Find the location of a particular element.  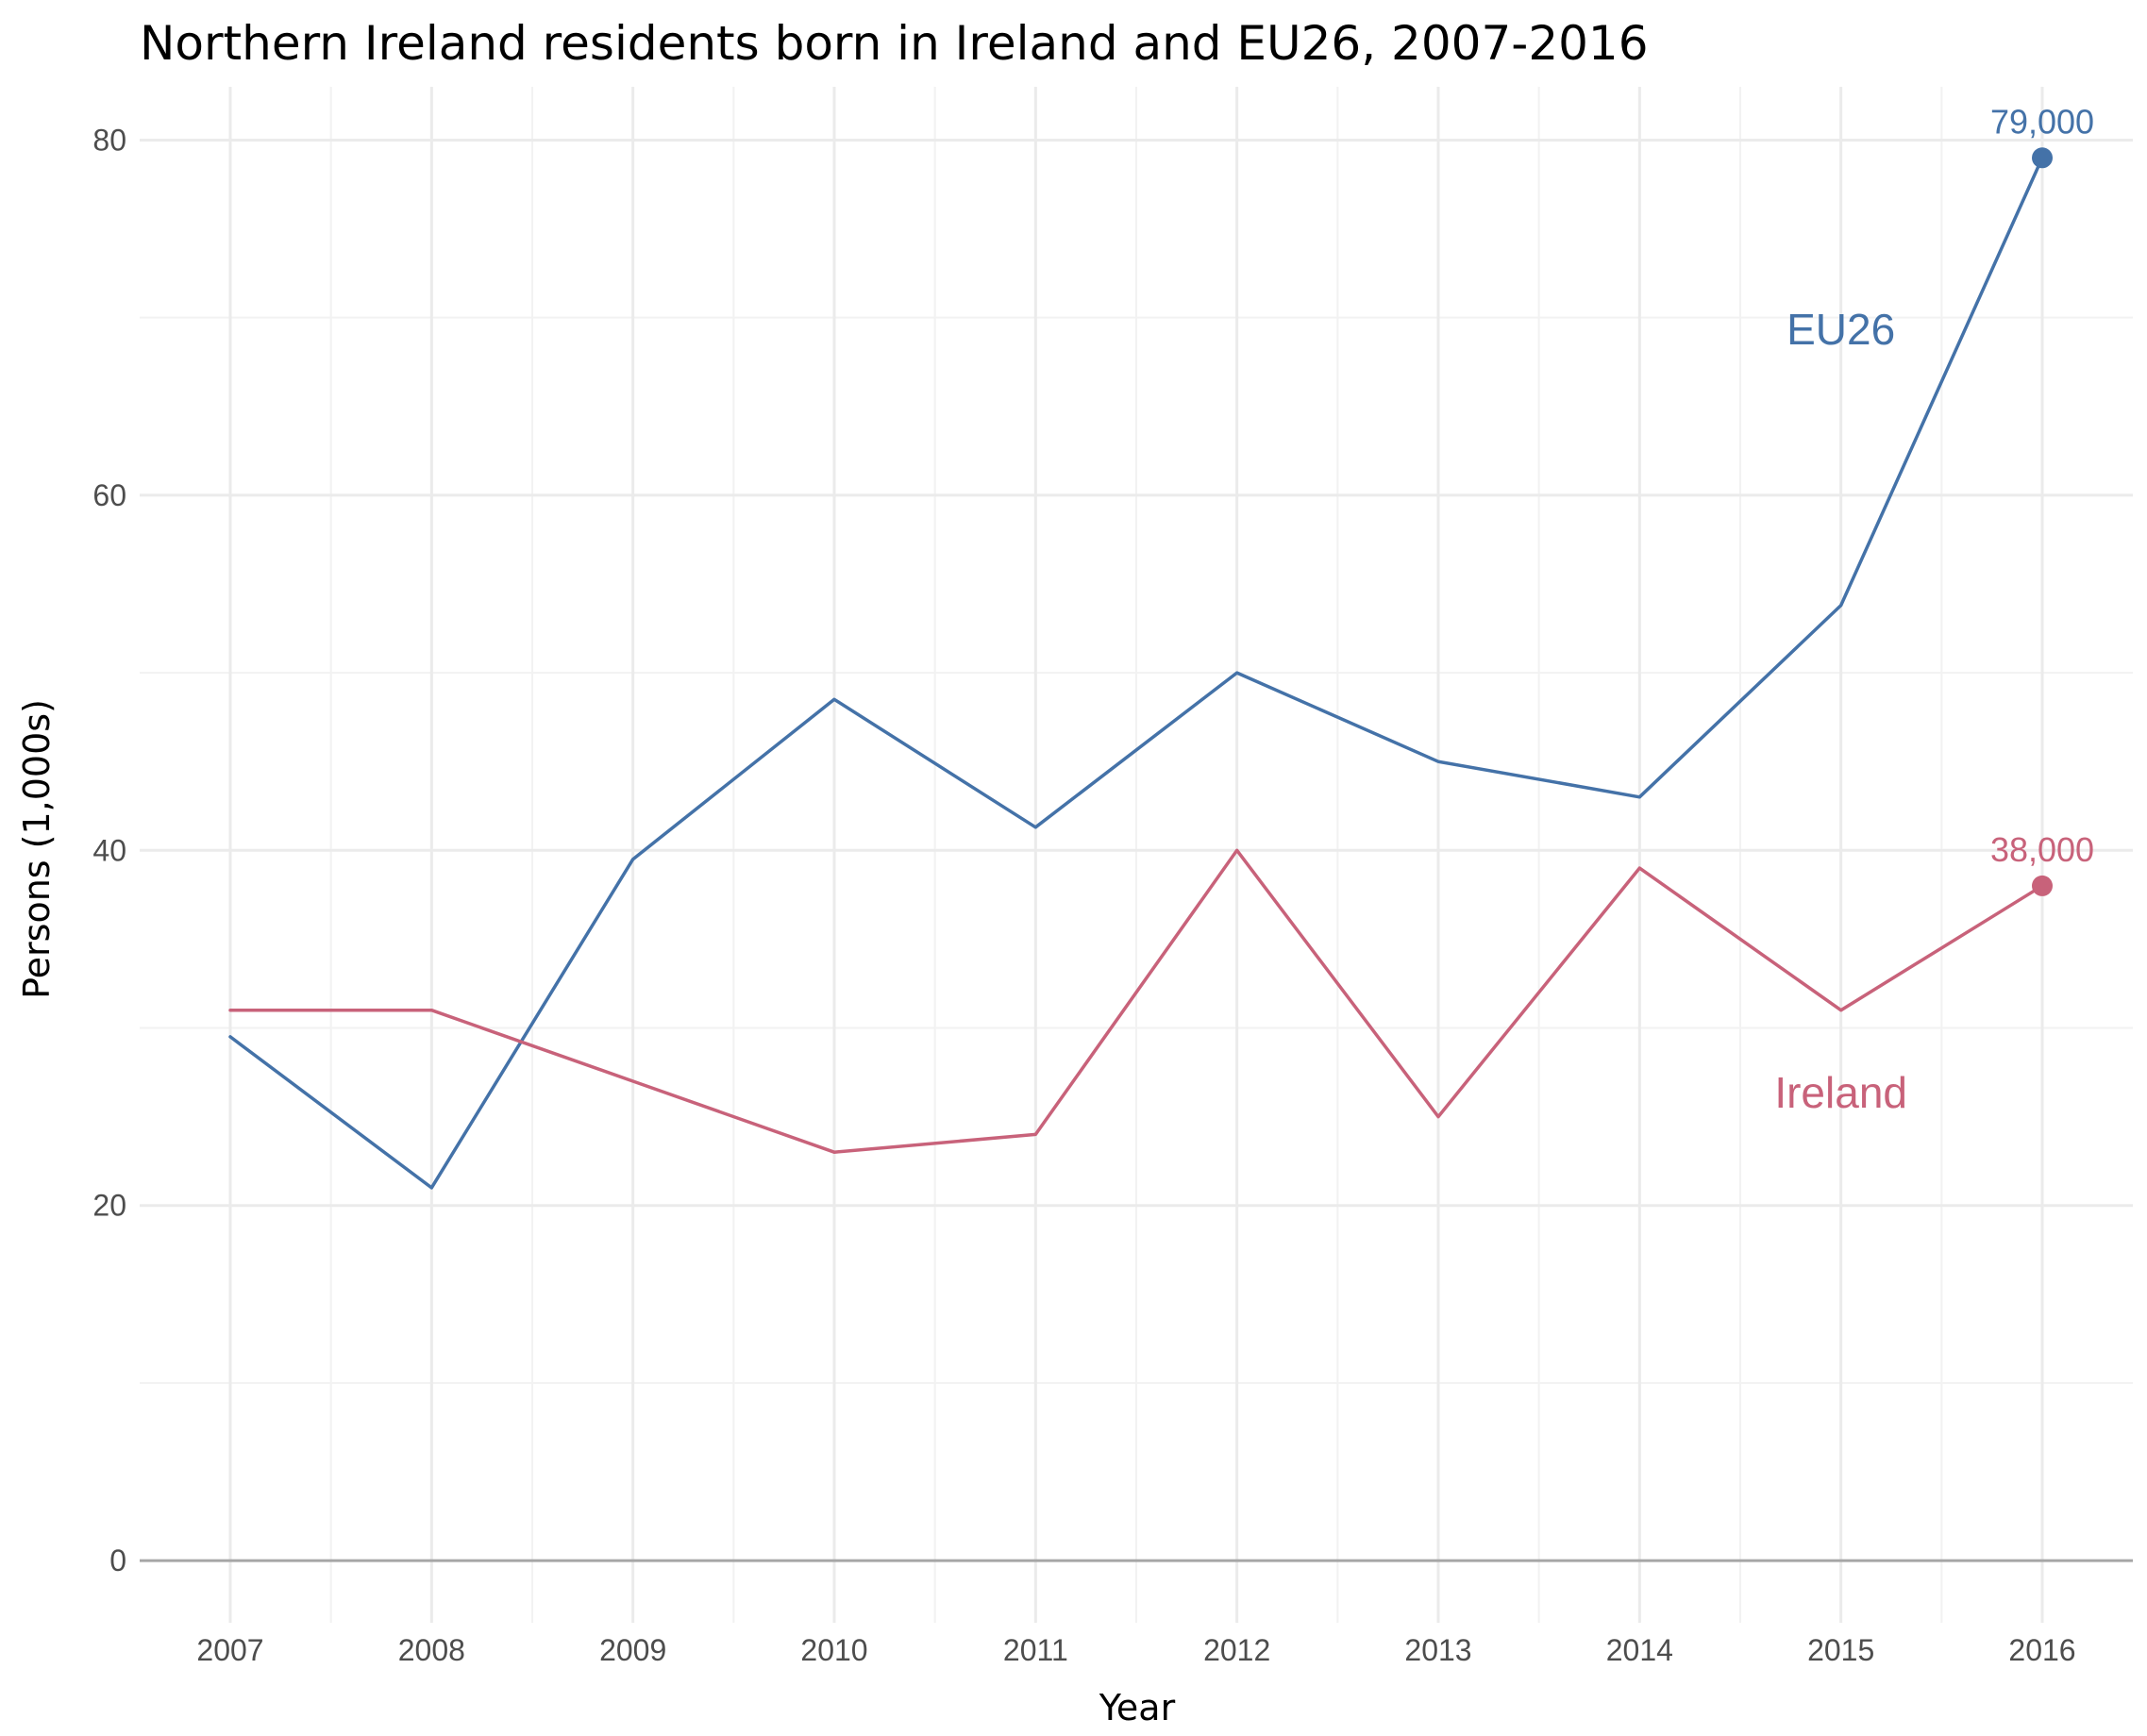

eu26-end-value-label: 79,000 is located at coordinates (2042, 121).